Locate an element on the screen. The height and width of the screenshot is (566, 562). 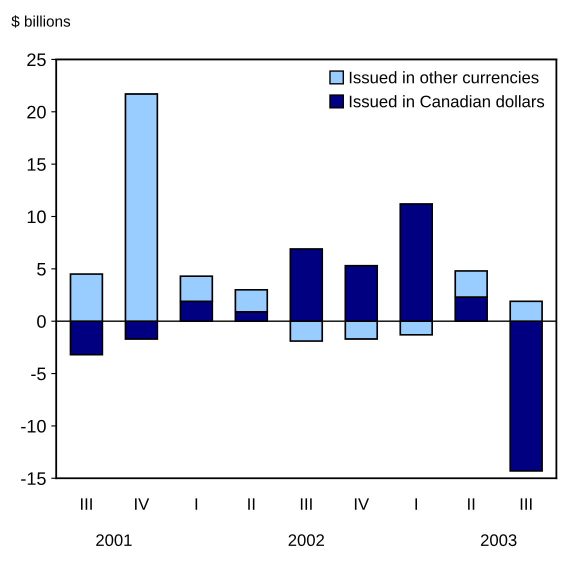
y-tick-label: 15 is located at coordinates (37, 164).